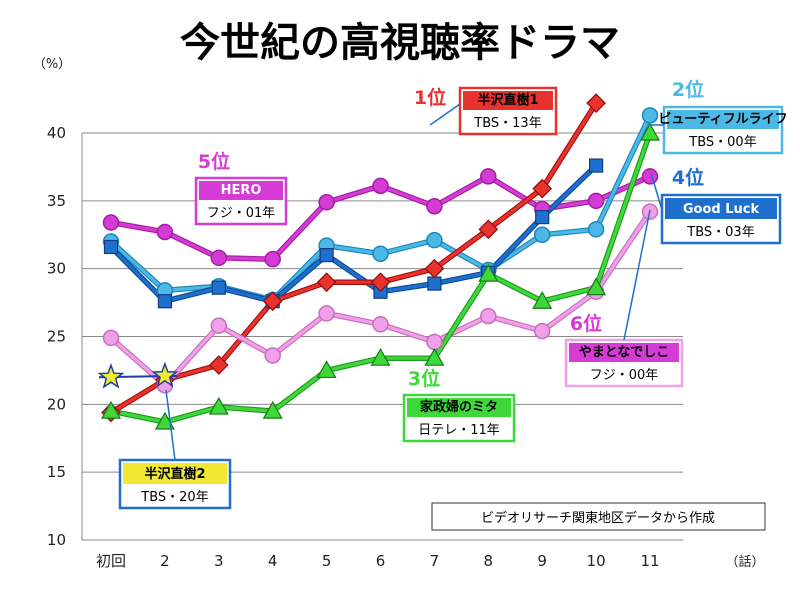 The height and width of the screenshot is (600, 800). Describe the element at coordinates (722, 119) in the screenshot. I see `label-name: ビューティフルライフ` at that location.